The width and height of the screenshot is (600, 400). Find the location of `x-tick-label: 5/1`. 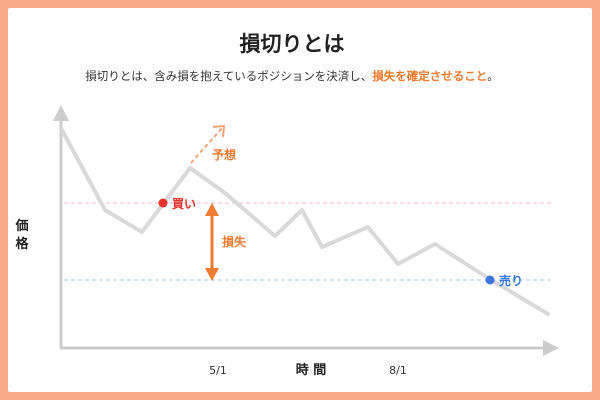

x-tick-label: 5/1 is located at coordinates (218, 370).